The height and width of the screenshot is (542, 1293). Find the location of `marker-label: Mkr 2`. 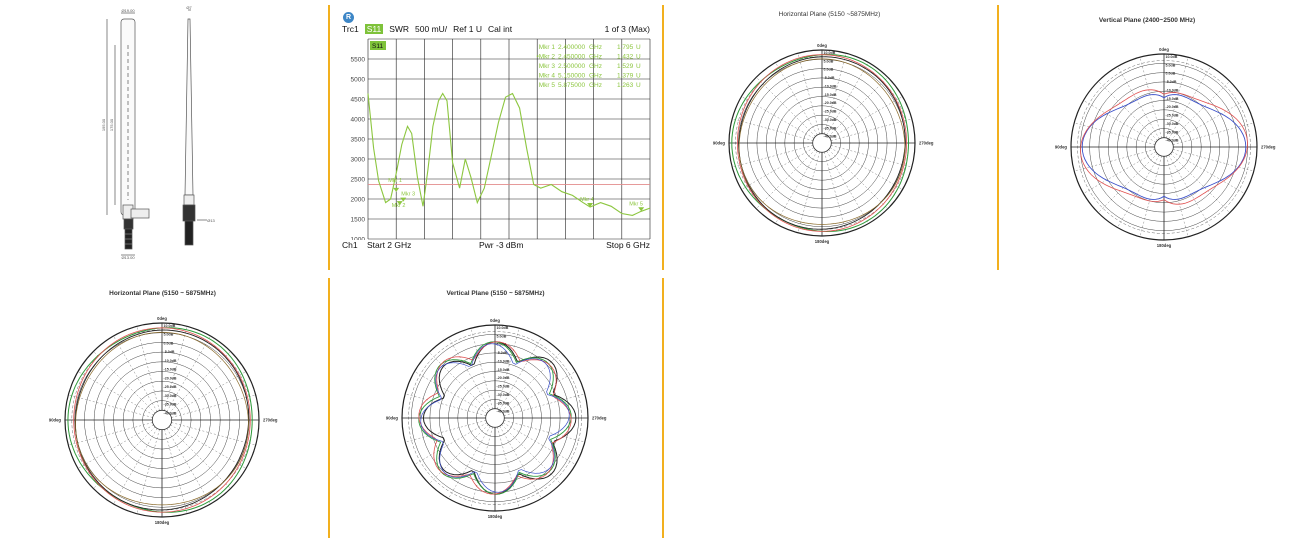

marker-label: Mkr 2 is located at coordinates (399, 206).